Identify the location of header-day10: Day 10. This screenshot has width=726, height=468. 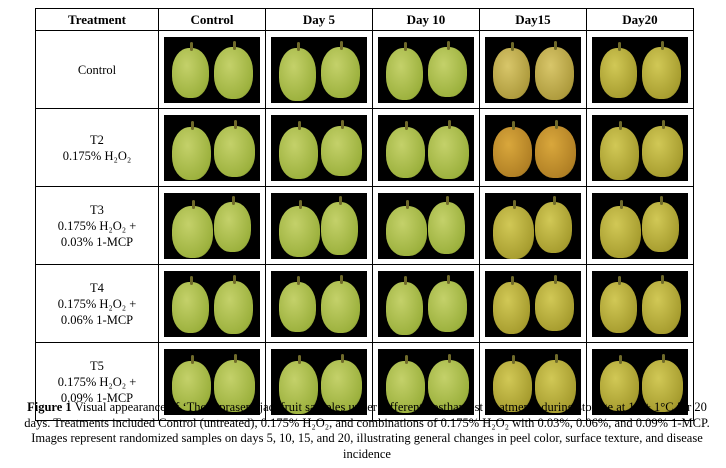
(426, 19).